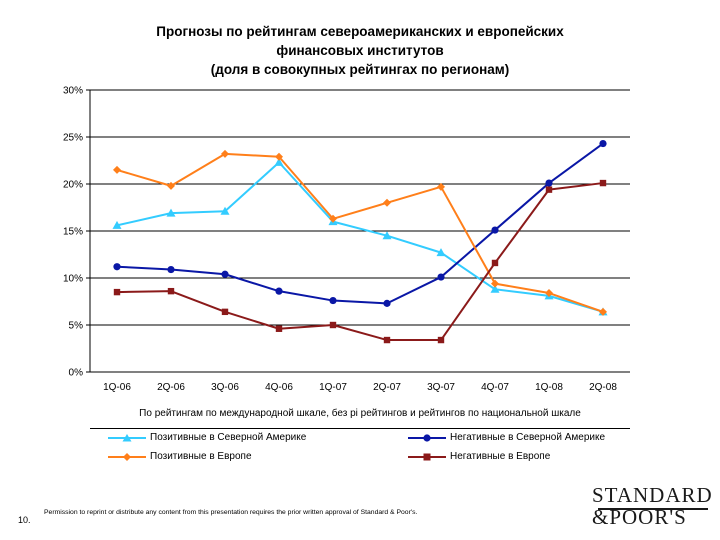  I want to click on logo-divider, so click(653, 509).